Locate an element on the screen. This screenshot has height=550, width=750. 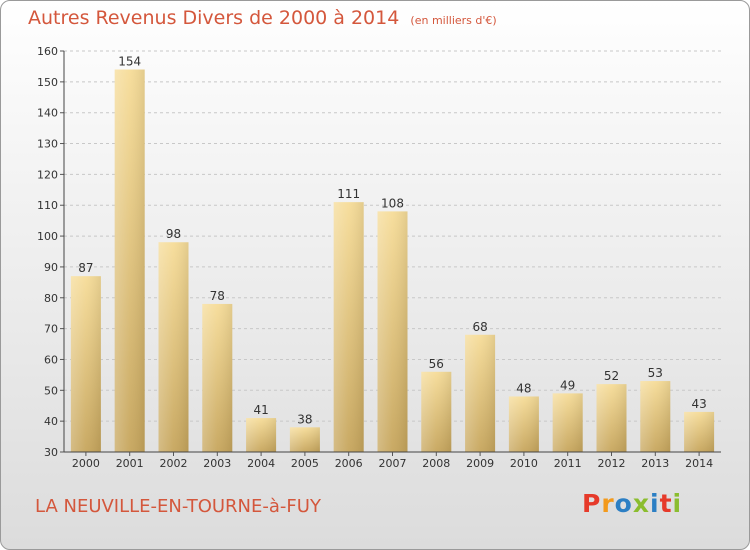
x-tick-label: 2001 is located at coordinates (130, 463).